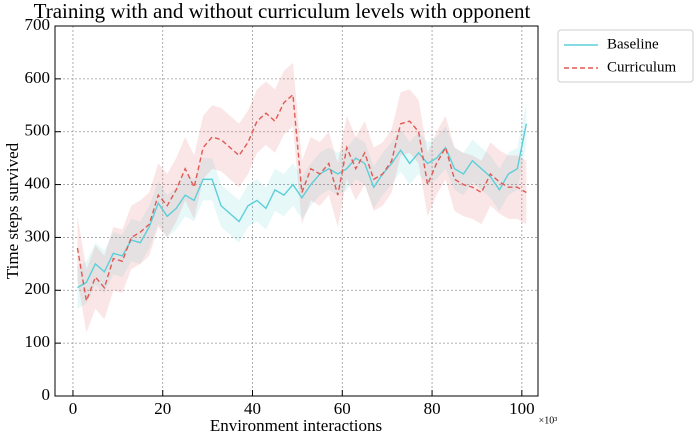  What do you see at coordinates (46, 394) in the screenshot?
I see `y-tick-label: 0` at bounding box center [46, 394].